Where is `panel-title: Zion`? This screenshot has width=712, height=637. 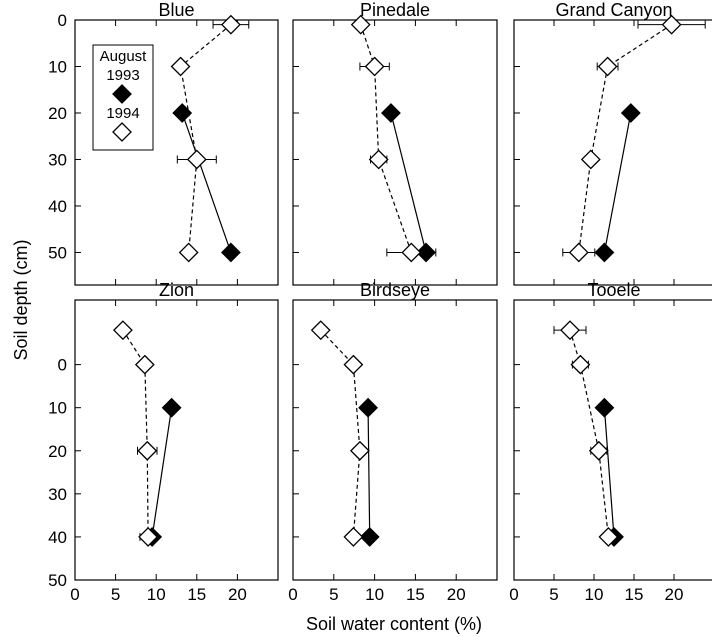 panel-title: Zion is located at coordinates (176, 290).